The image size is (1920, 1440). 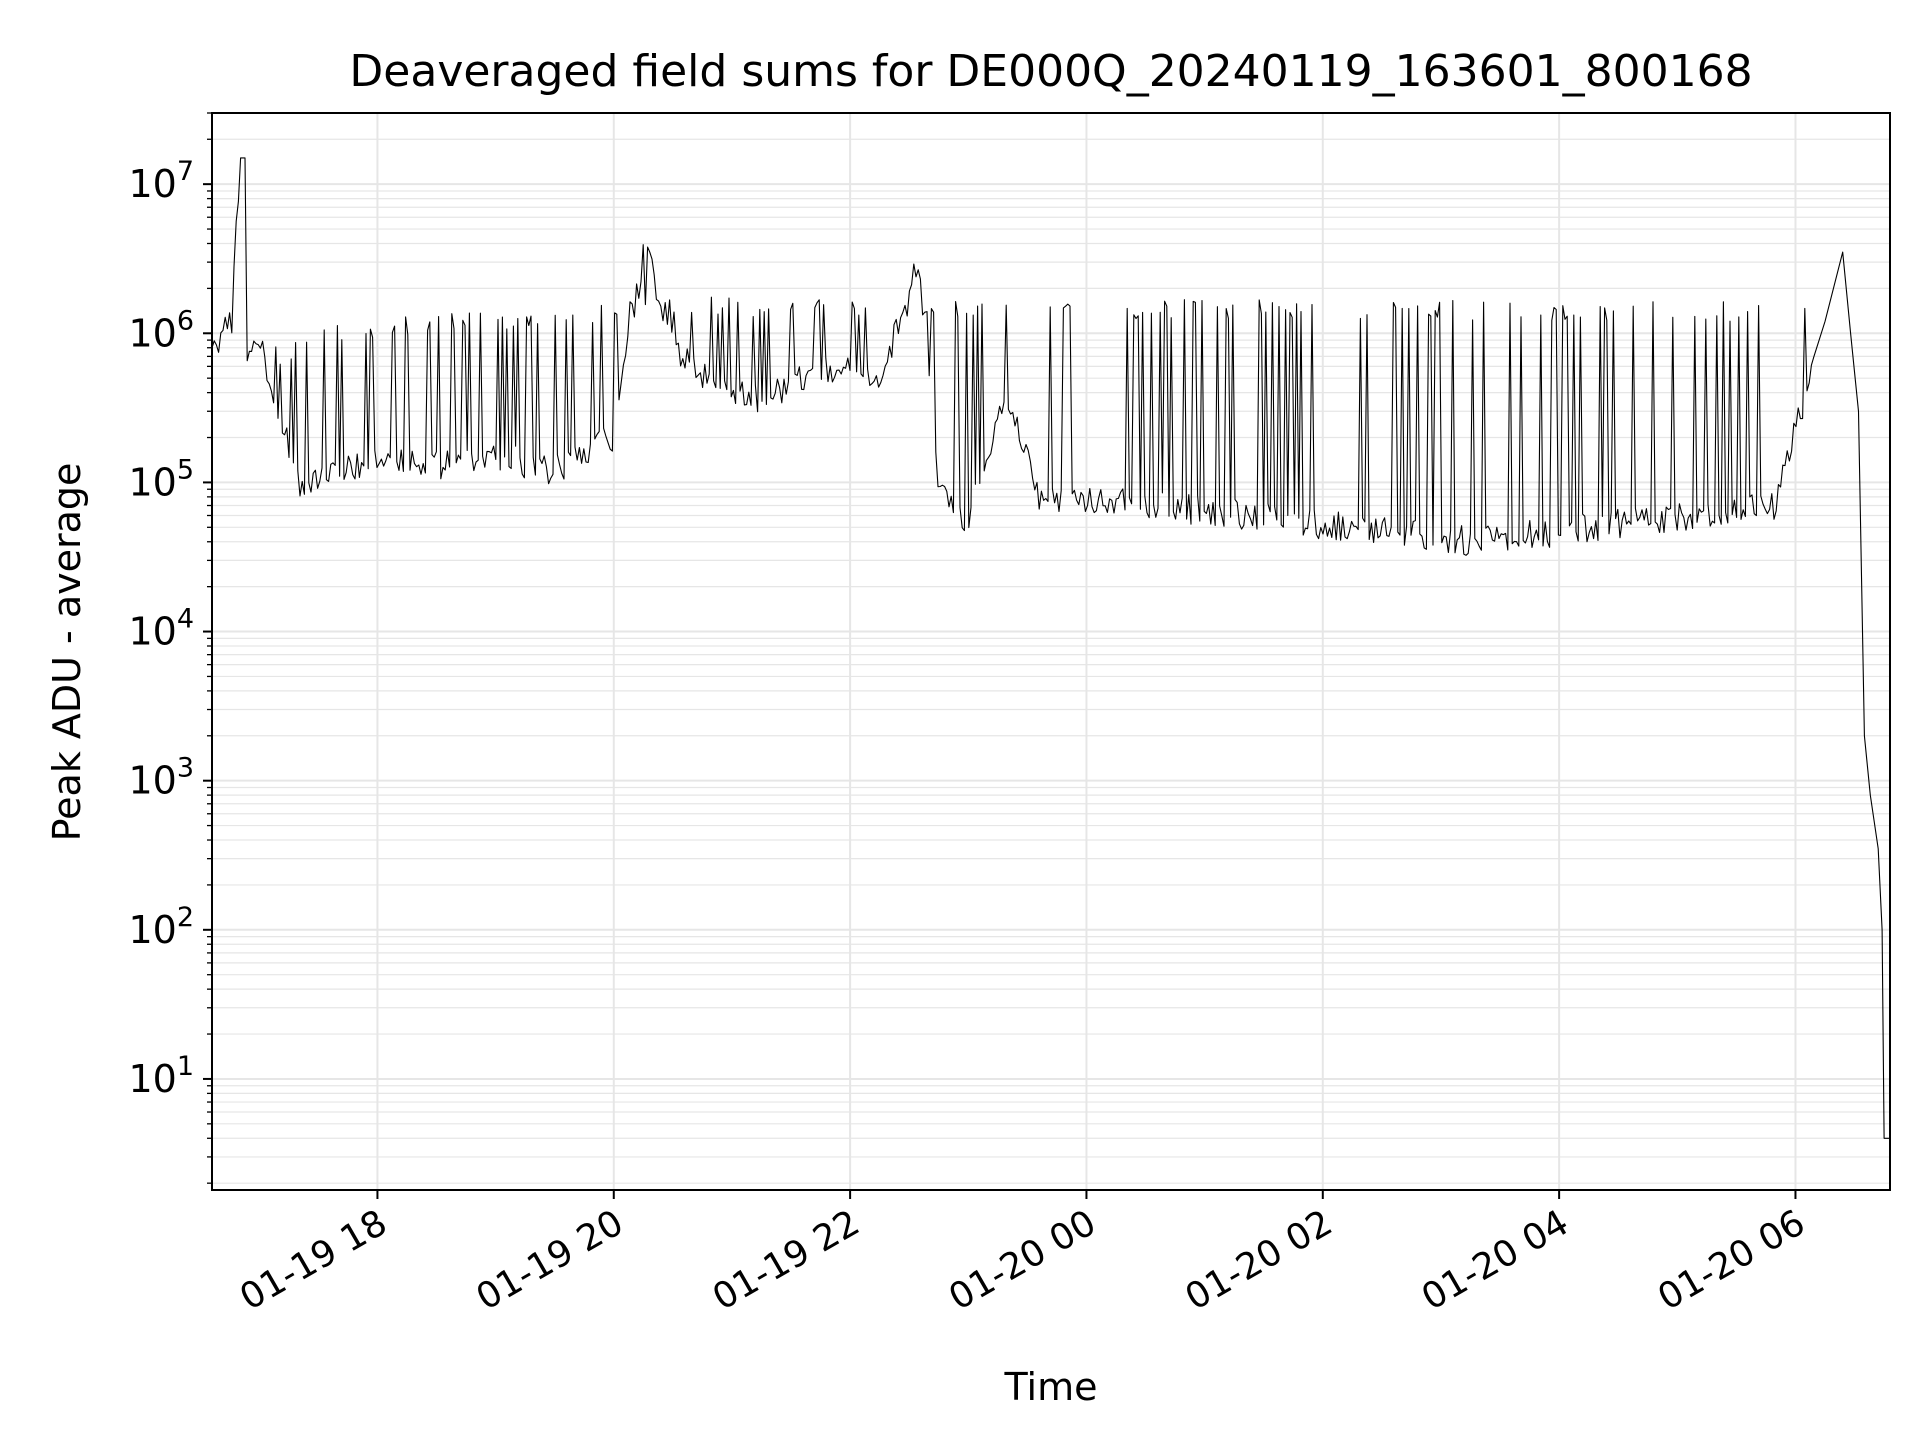 I want to click on y-tick-label: 104, so click(x=161, y=629).